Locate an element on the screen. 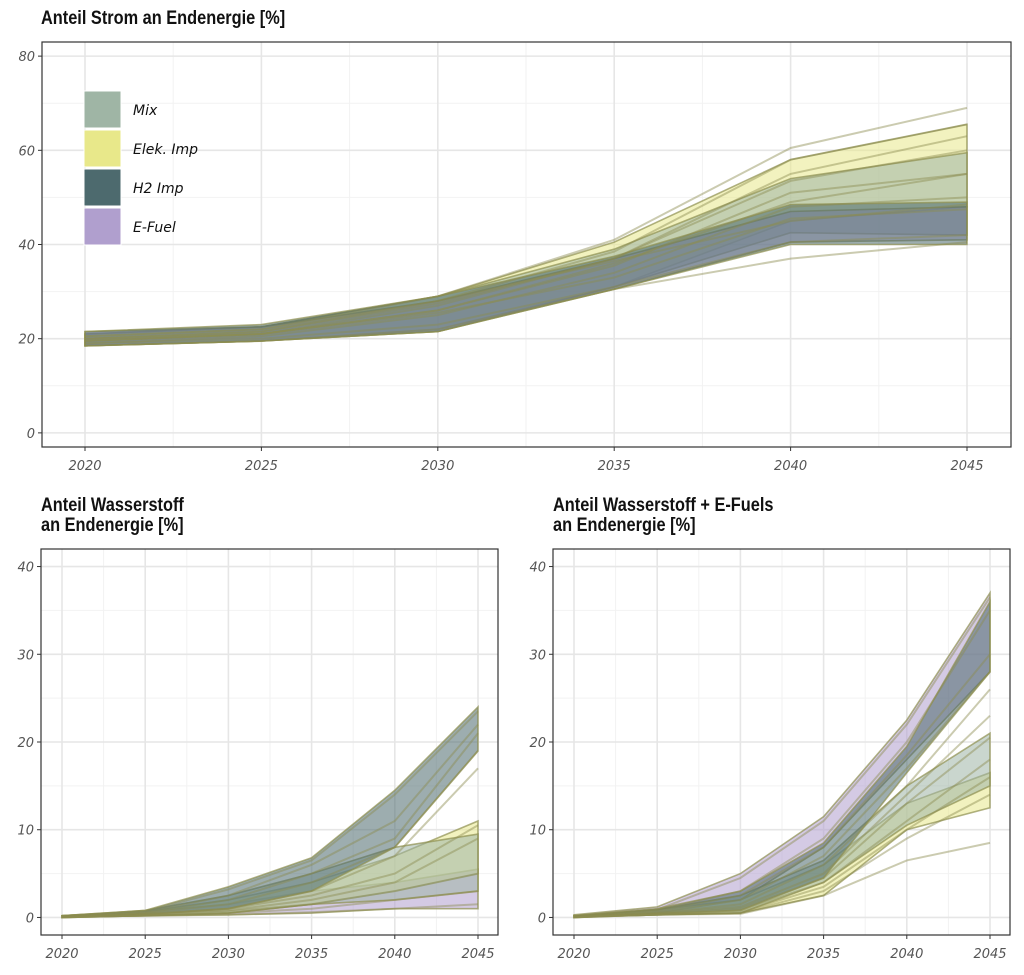  chart-title-strom: Anteil Strom an Endenergie [%] is located at coordinates (163, 18).